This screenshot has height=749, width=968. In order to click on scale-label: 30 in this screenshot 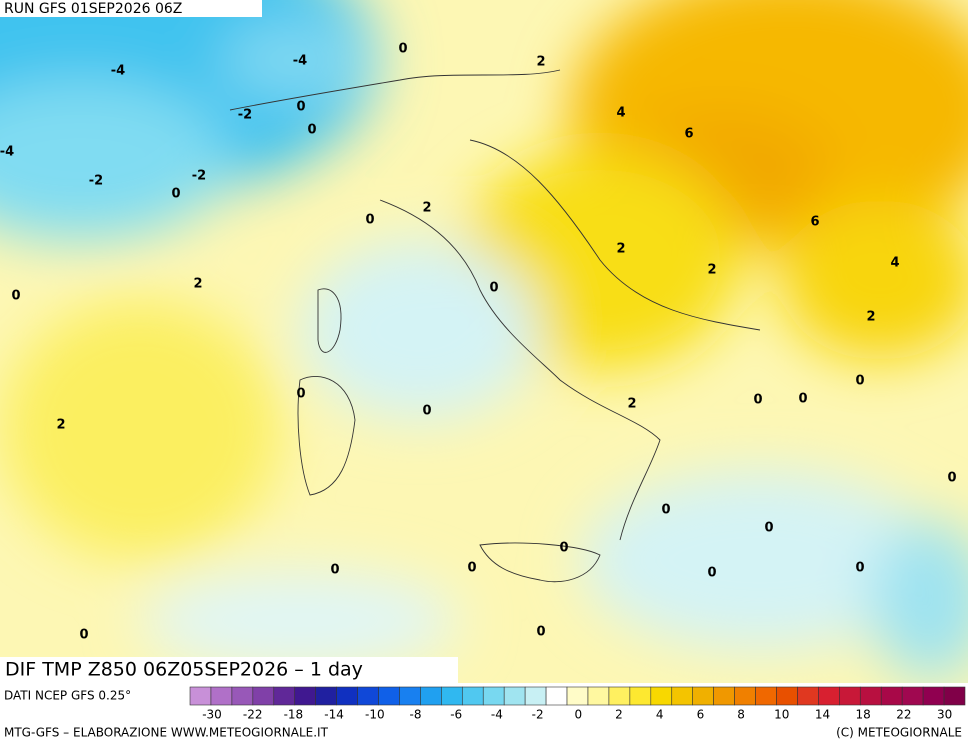, I will do `click(944, 715)`.